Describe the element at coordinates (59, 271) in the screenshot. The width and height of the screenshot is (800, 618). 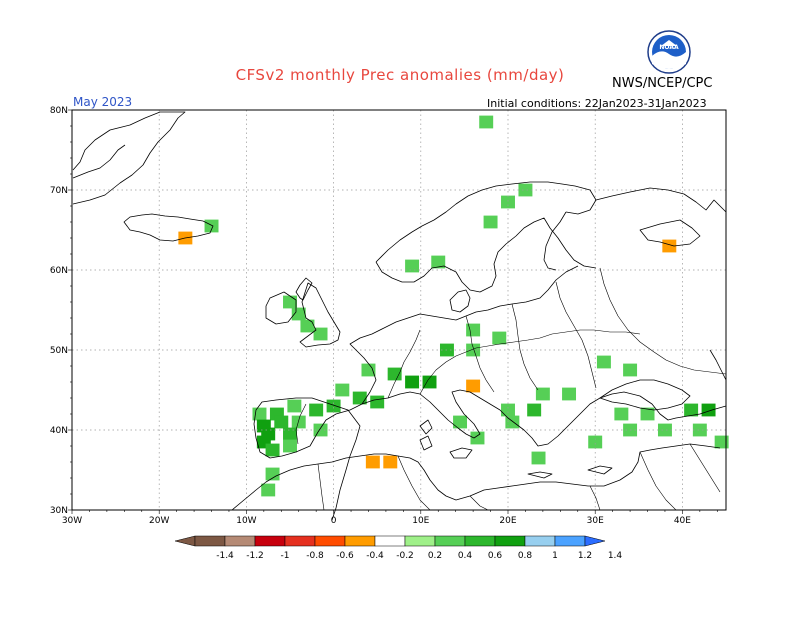
I see `lat-label: 60N` at that location.